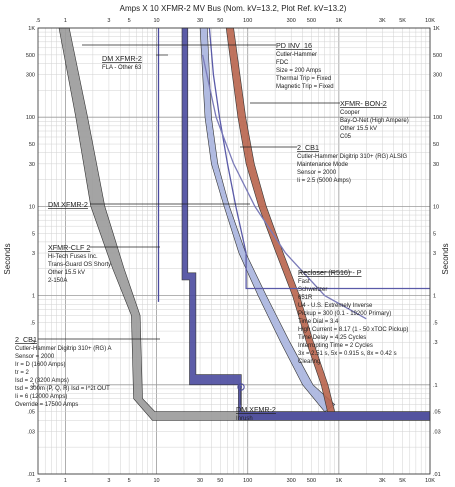 This screenshot has width=455, height=487. I want to click on annotation-3-detail: Other 15.5 kV, so click(358, 129).